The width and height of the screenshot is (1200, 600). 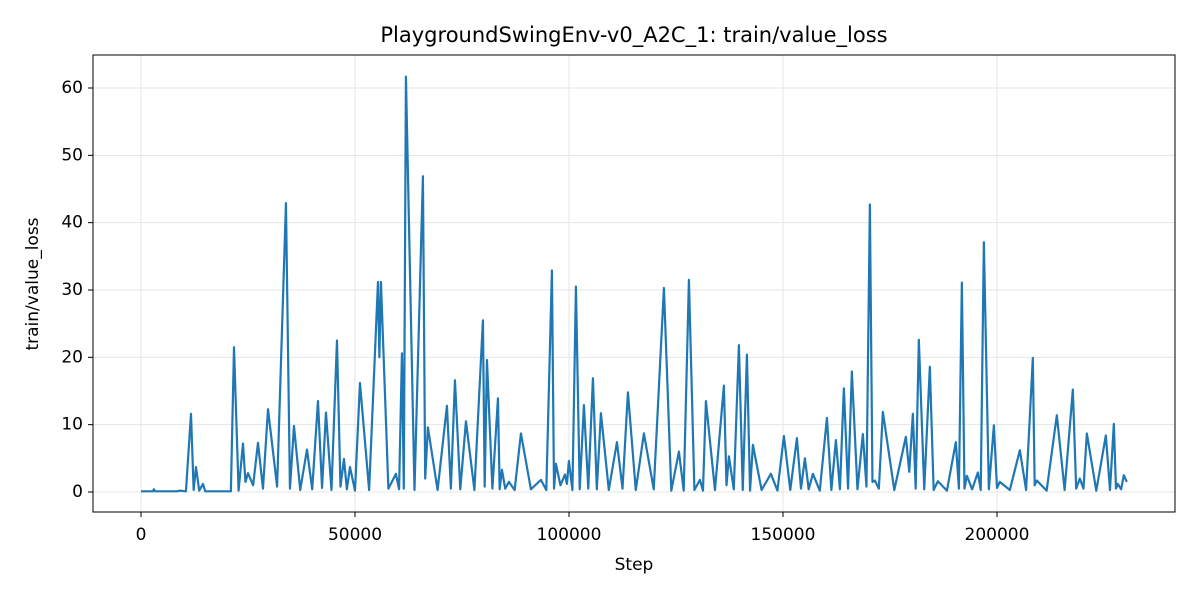 What do you see at coordinates (783, 535) in the screenshot?
I see `x-tick-label: 150000` at bounding box center [783, 535].